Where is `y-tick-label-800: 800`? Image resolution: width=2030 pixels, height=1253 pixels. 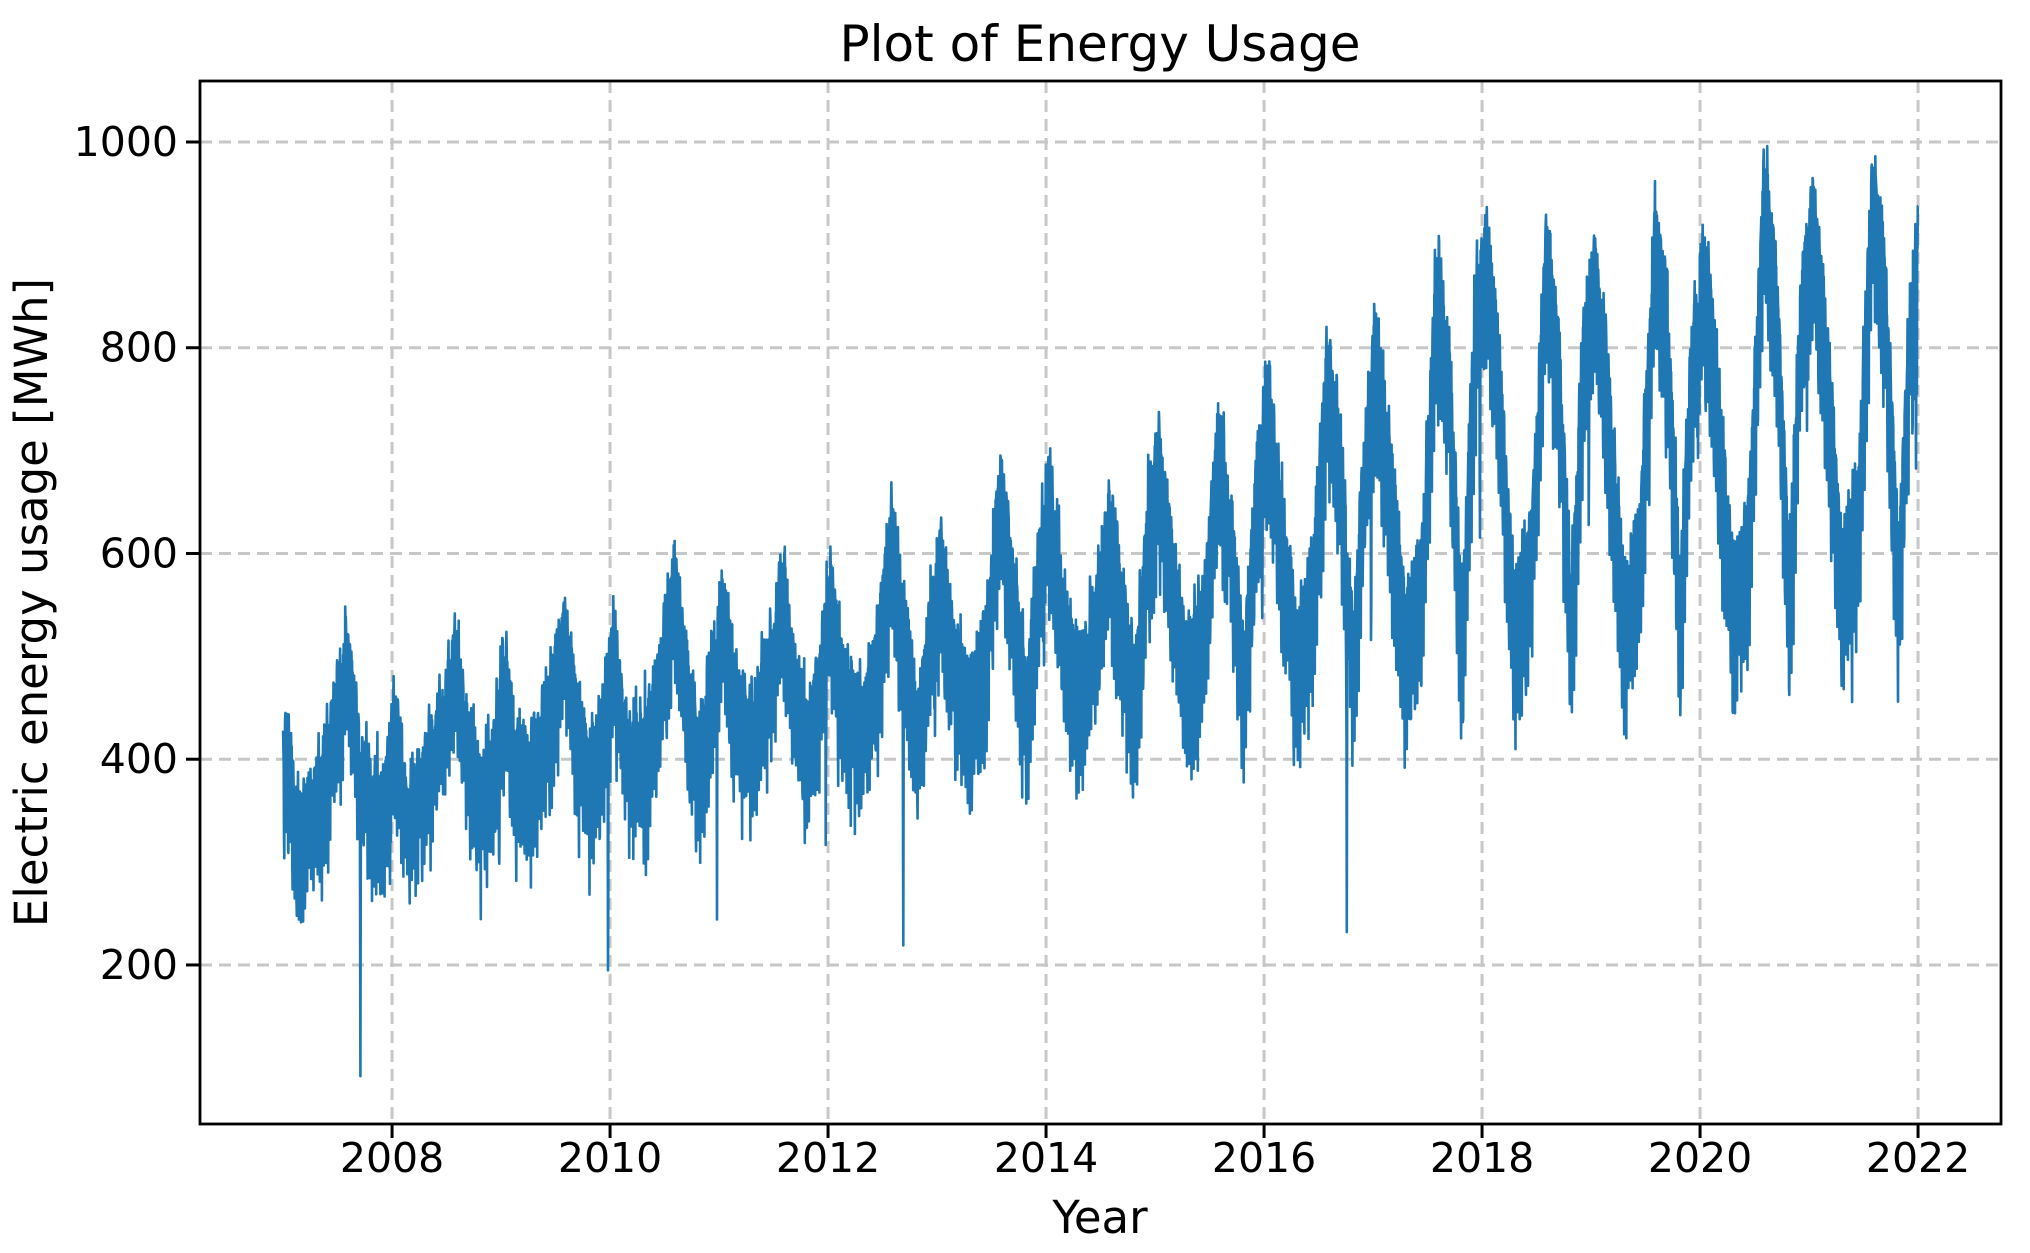 y-tick-label-800: 800 is located at coordinates (139, 348).